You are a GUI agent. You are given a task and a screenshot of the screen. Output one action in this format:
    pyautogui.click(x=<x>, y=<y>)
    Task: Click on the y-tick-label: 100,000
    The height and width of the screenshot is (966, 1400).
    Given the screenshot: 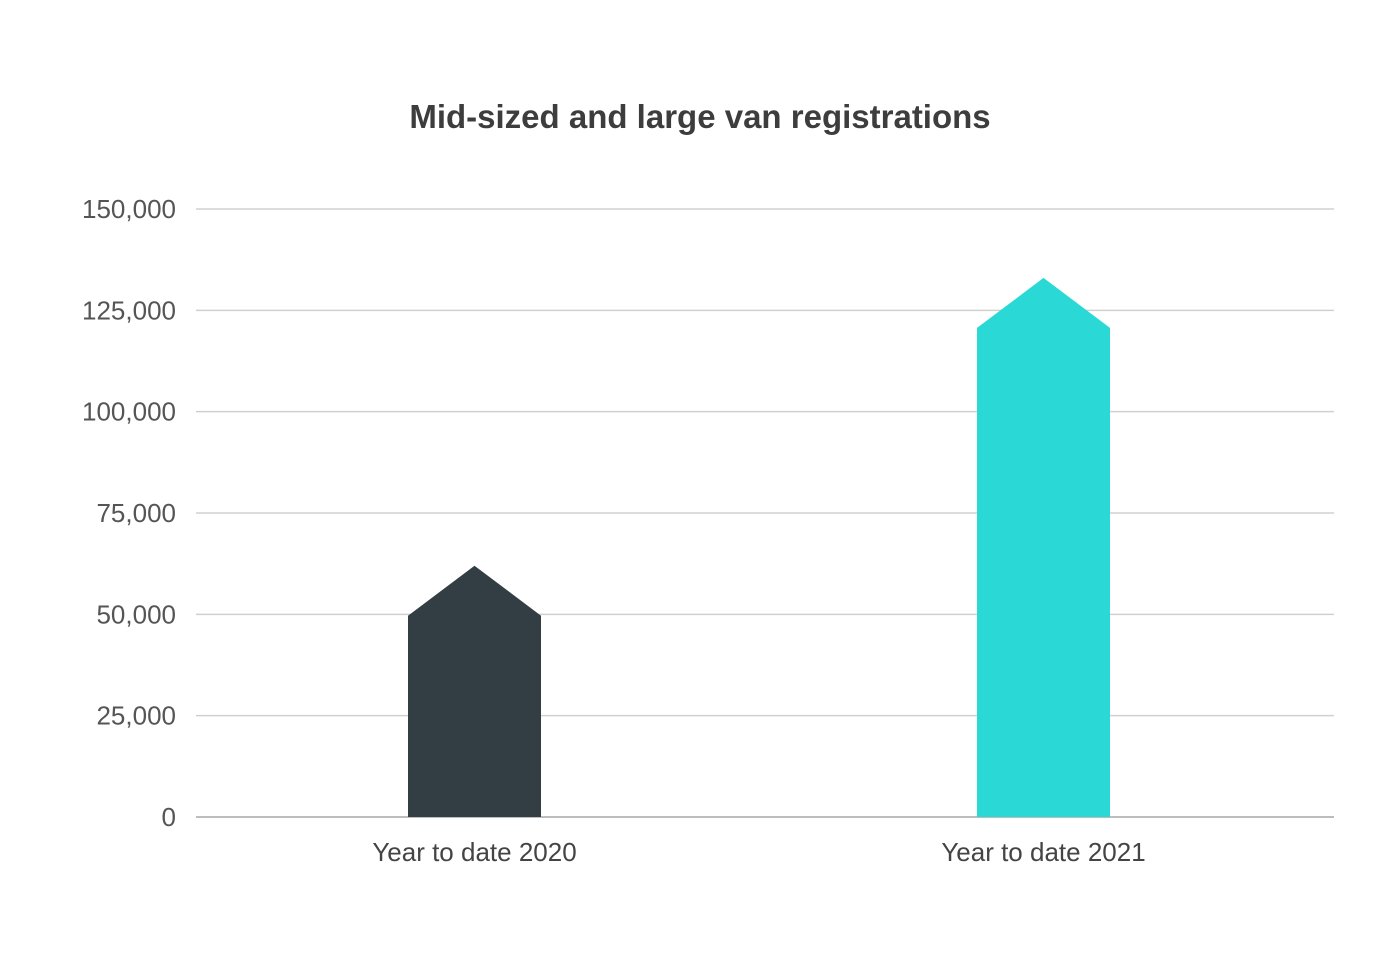 What is the action you would take?
    pyautogui.click(x=129, y=412)
    